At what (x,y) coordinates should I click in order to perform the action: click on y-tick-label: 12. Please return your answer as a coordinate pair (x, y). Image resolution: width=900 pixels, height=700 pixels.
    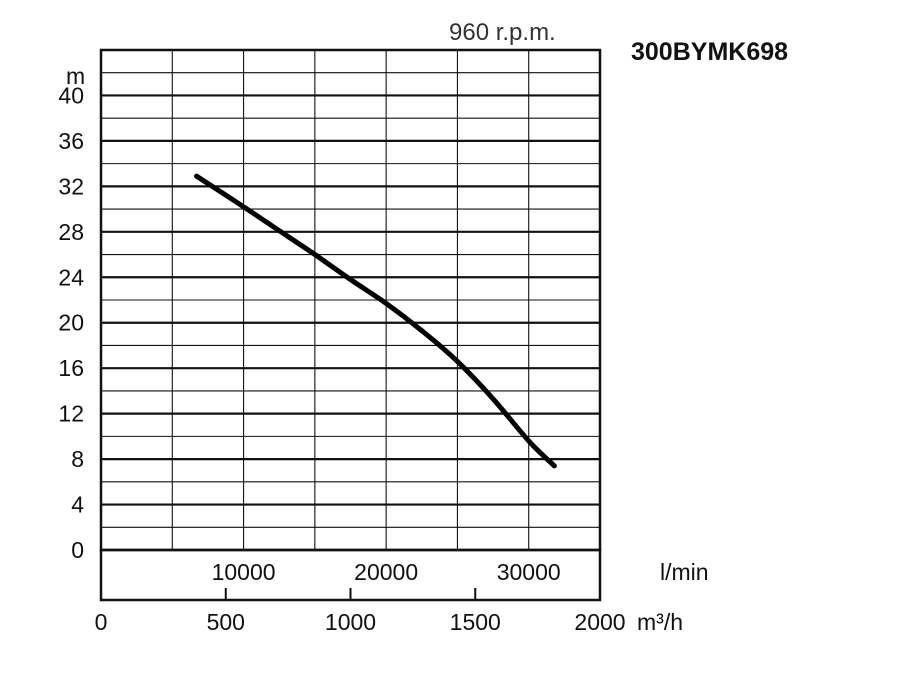
    Looking at the image, I should click on (71, 414).